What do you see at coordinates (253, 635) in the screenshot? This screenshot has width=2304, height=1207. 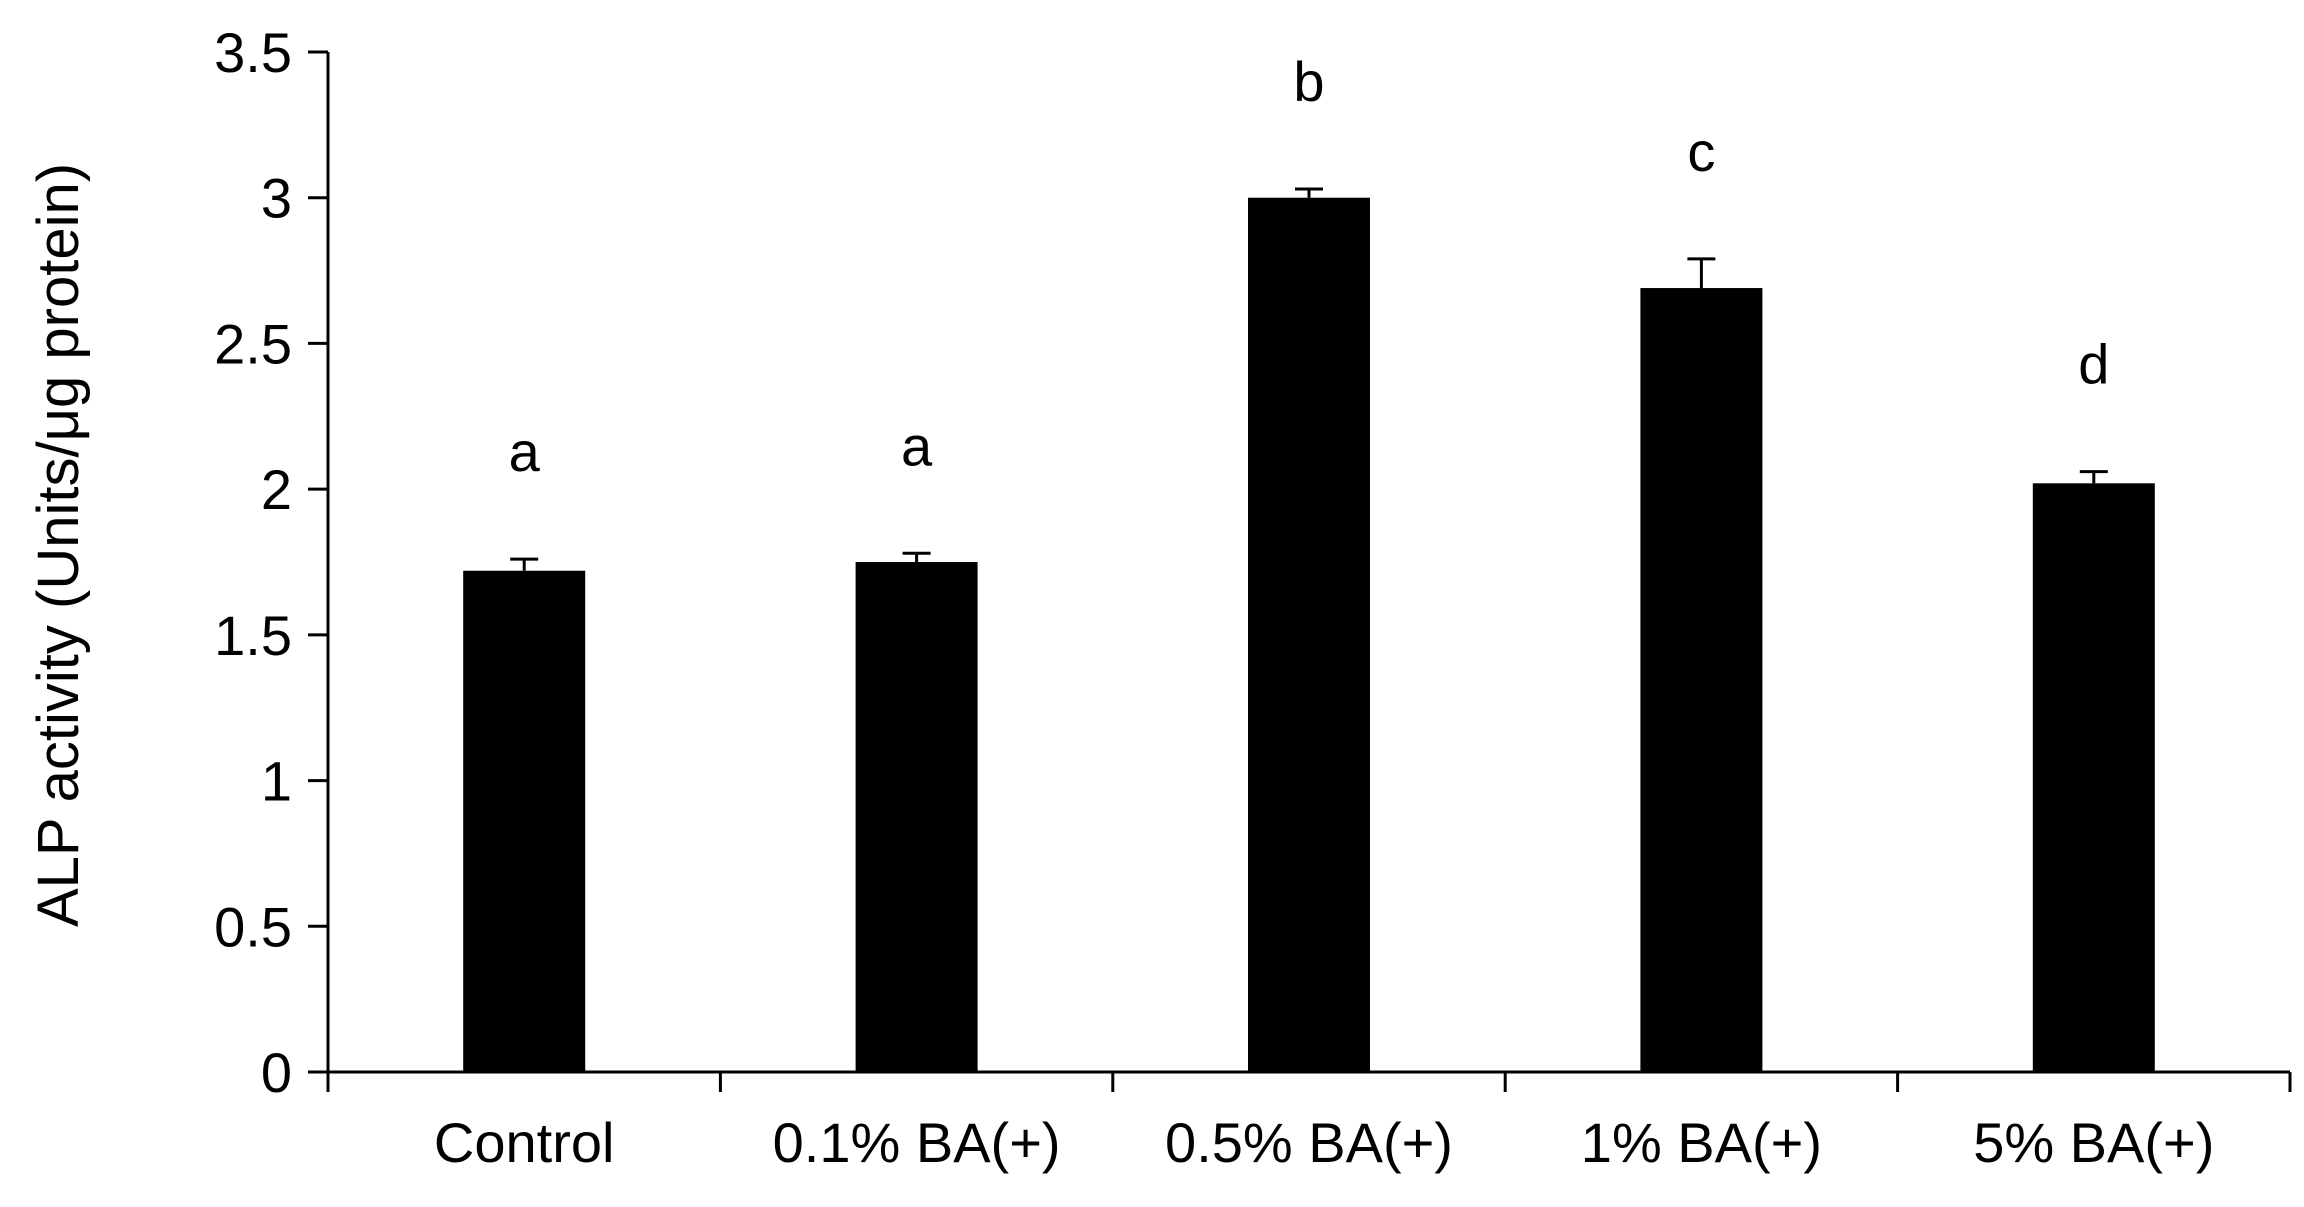 I see `y-tick-label: 1.5` at bounding box center [253, 635].